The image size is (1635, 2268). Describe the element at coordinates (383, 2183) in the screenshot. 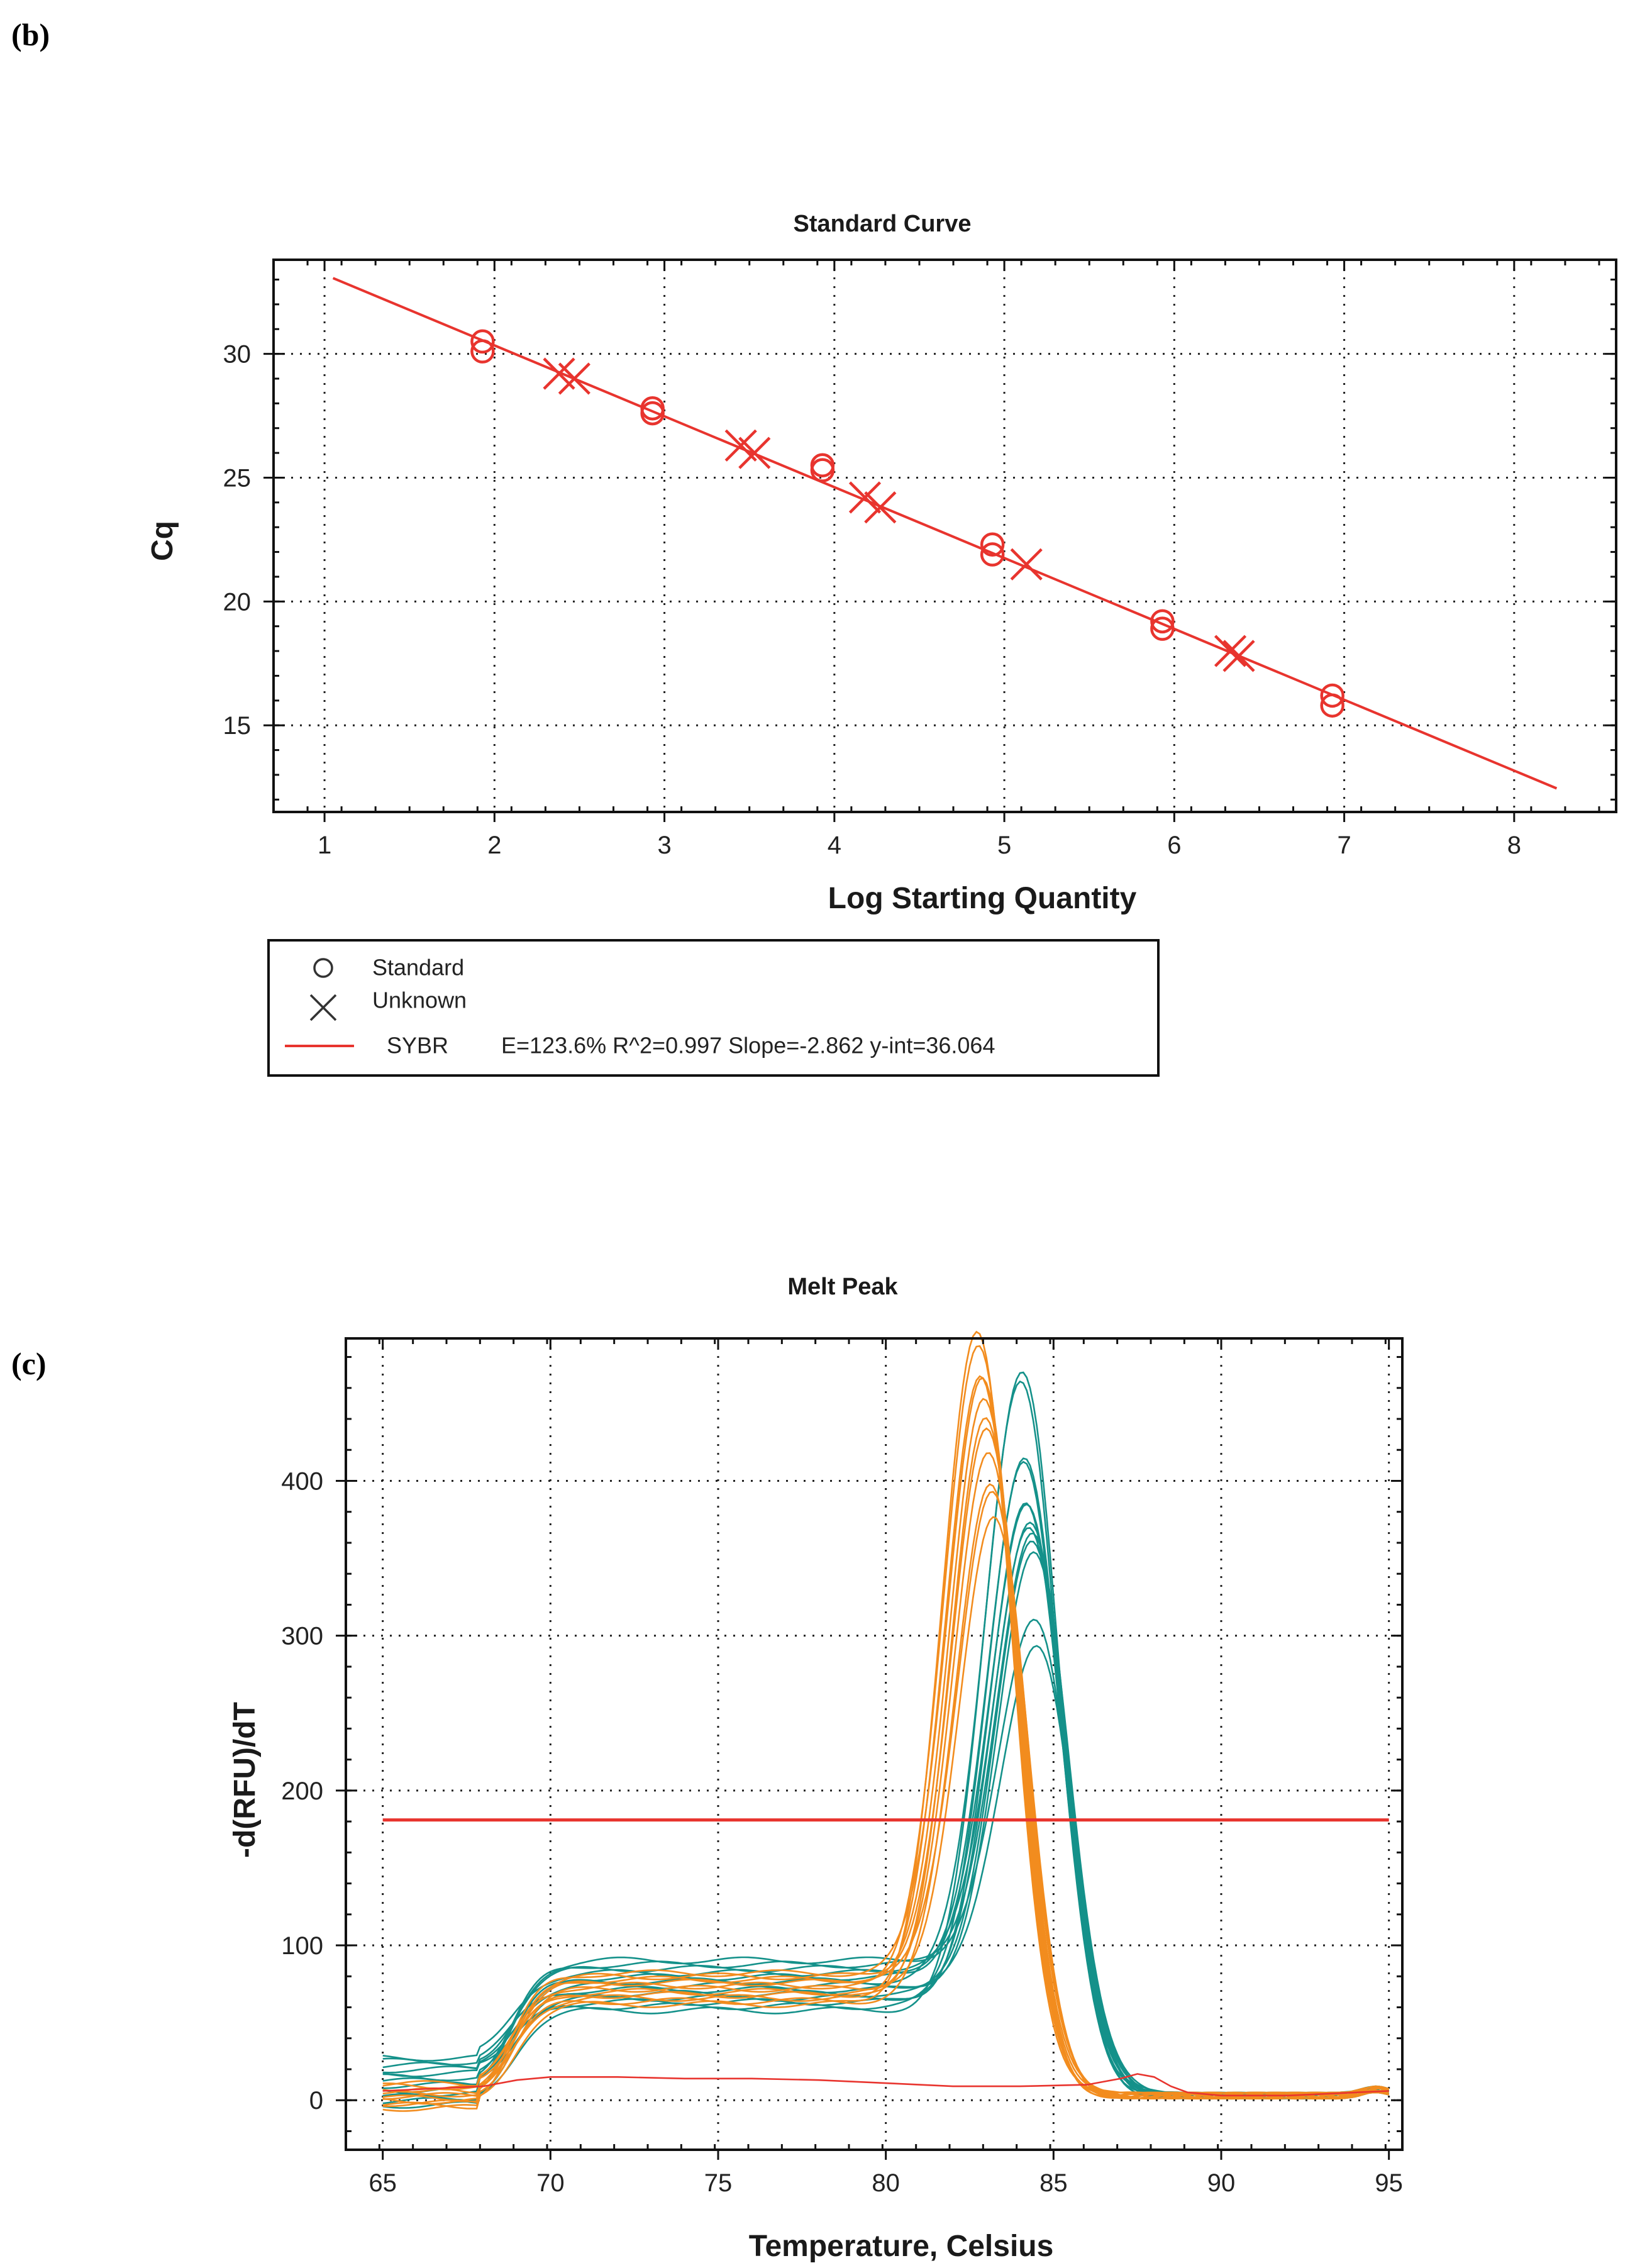

I see `x-tick-label: 65` at that location.